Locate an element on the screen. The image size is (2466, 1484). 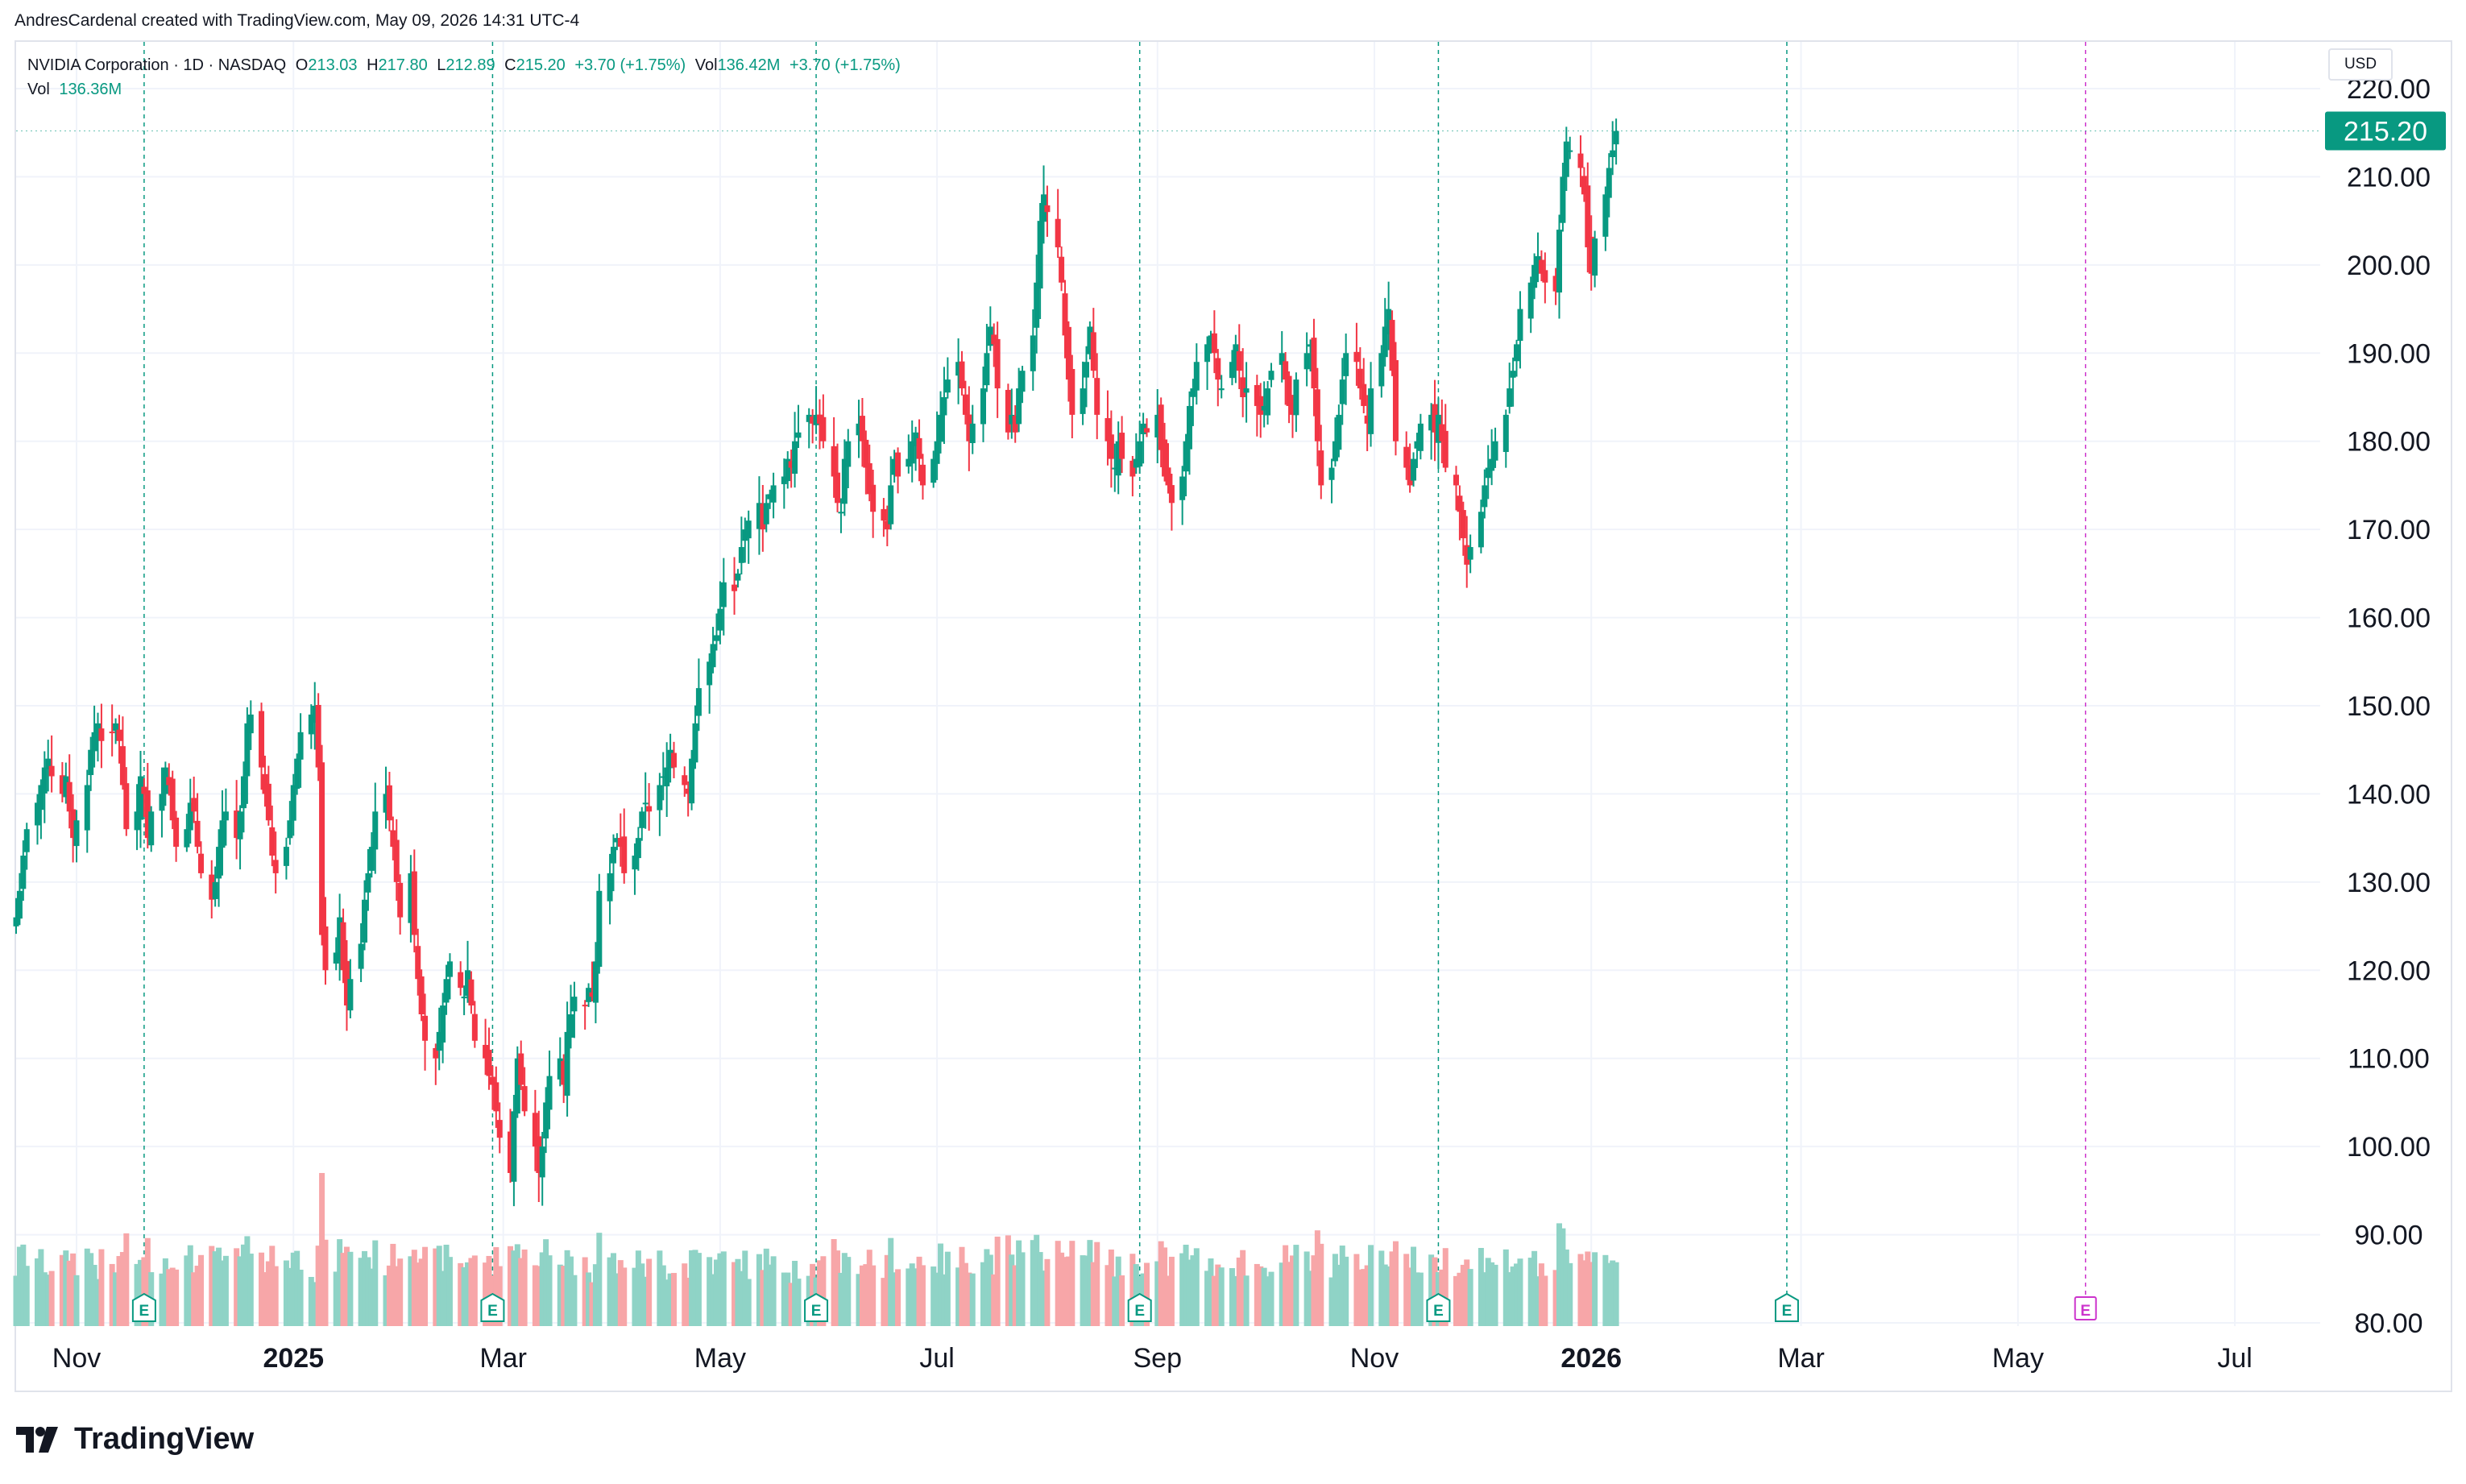
currency-button: USD is located at coordinates (2361, 64).